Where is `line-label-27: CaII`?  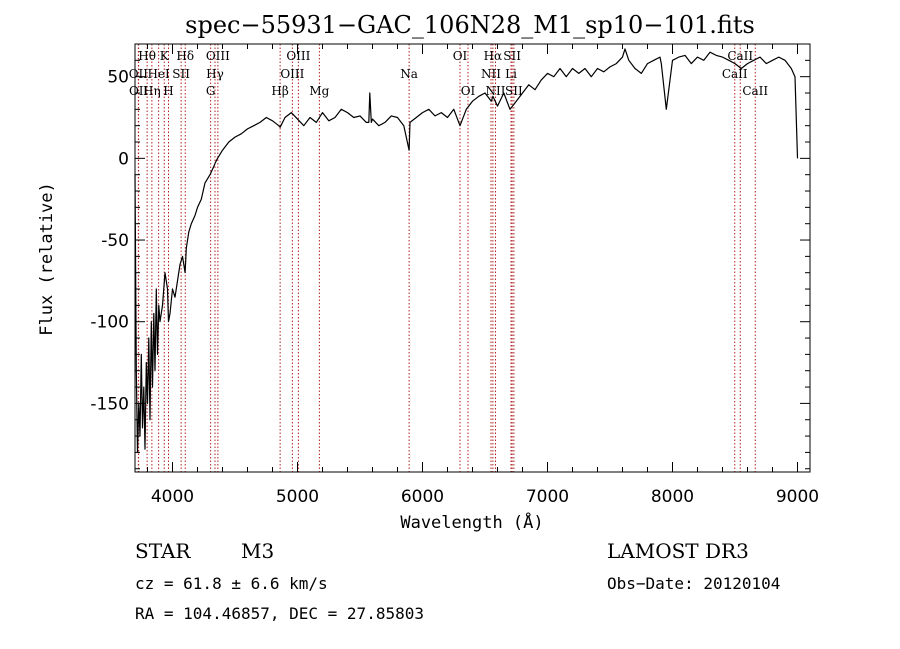
line-label-27: CaII is located at coordinates (755, 91).